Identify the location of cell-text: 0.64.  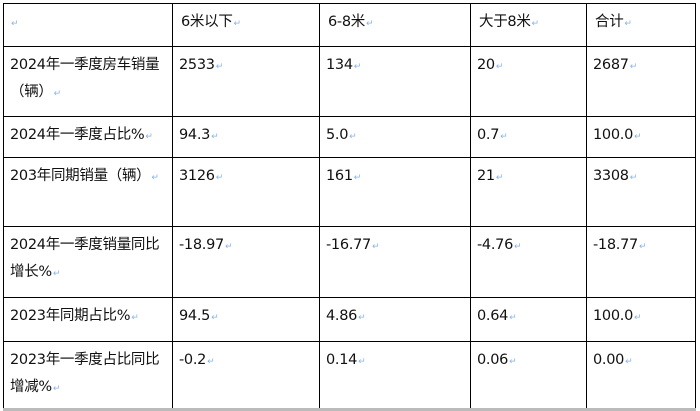
(493, 316).